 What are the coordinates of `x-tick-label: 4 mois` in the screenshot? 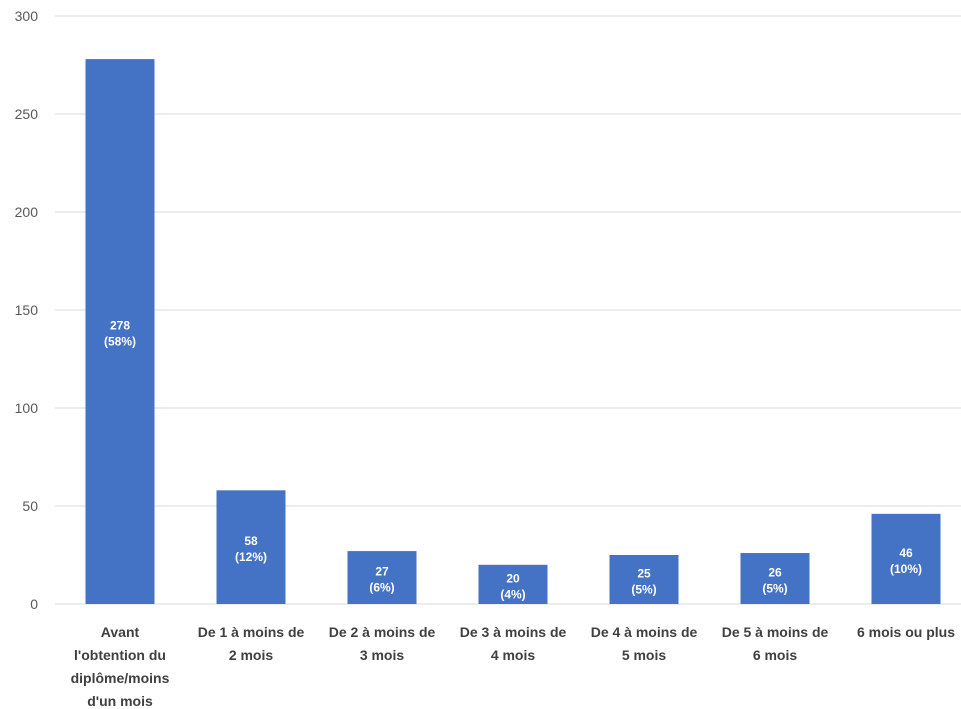 It's located at (513, 655).